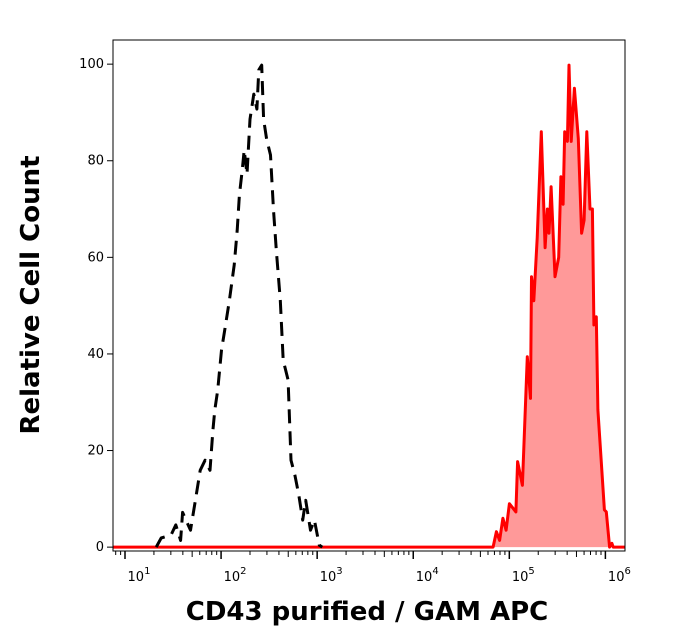  I want to click on x-tick-label: 10², so click(235, 575).